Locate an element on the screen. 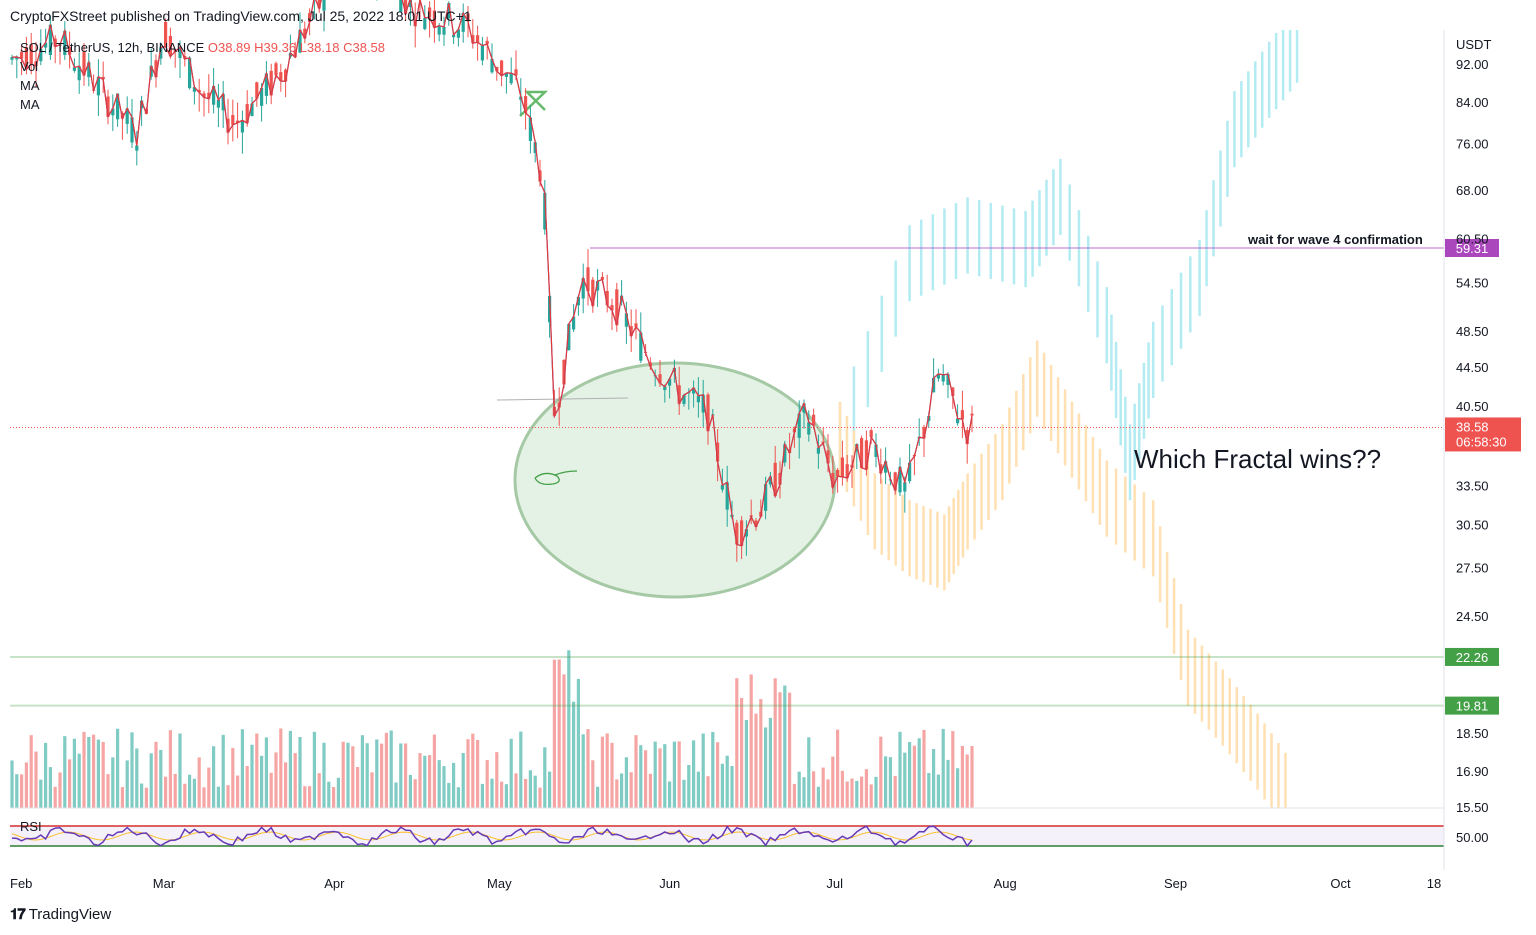 The image size is (1536, 935). y-tick-label: 27.50 is located at coordinates (1472, 568).